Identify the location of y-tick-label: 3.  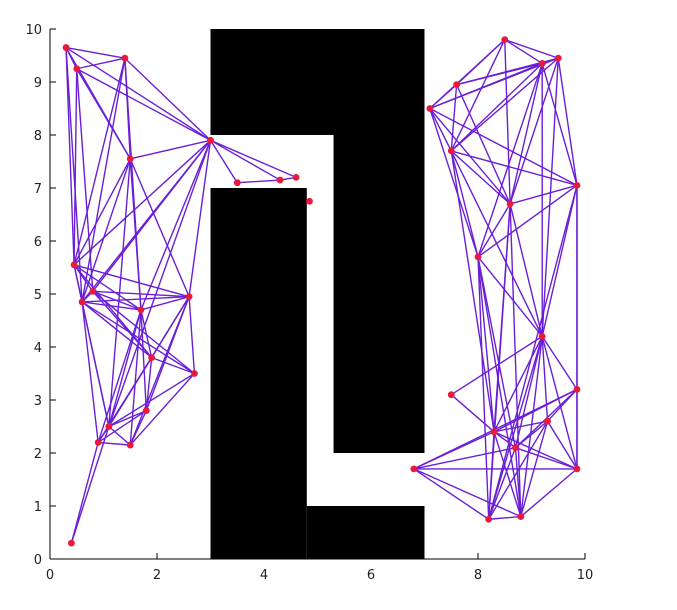
(38, 401).